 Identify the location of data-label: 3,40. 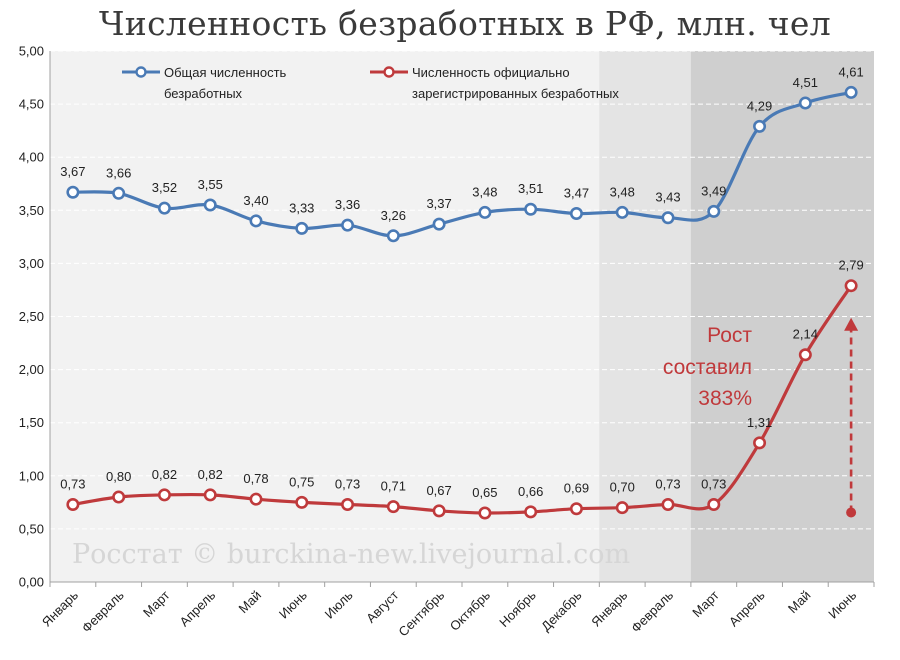
(255, 200).